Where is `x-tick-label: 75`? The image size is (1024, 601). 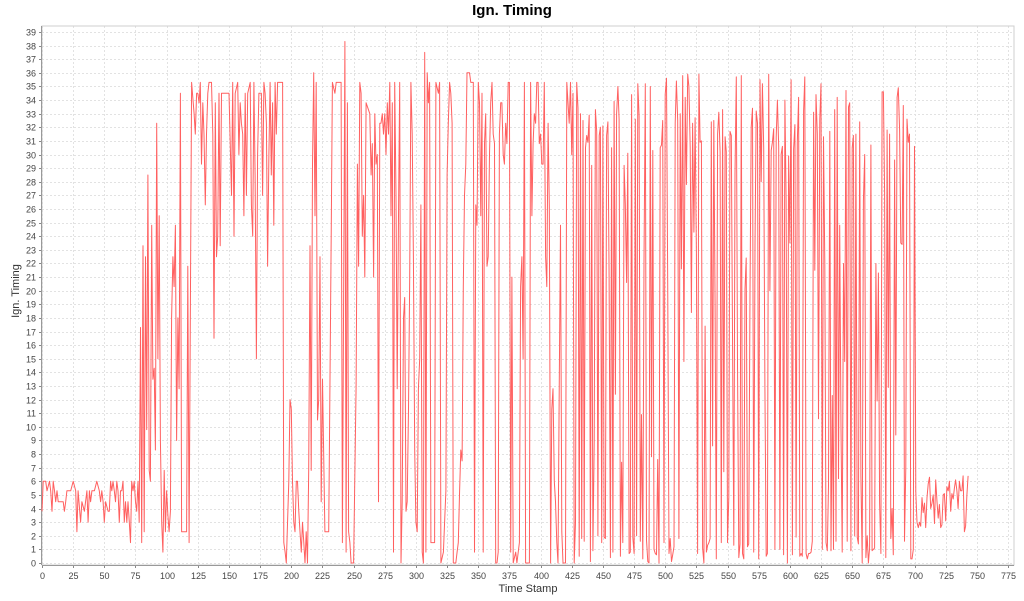 x-tick-label: 75 is located at coordinates (135, 576).